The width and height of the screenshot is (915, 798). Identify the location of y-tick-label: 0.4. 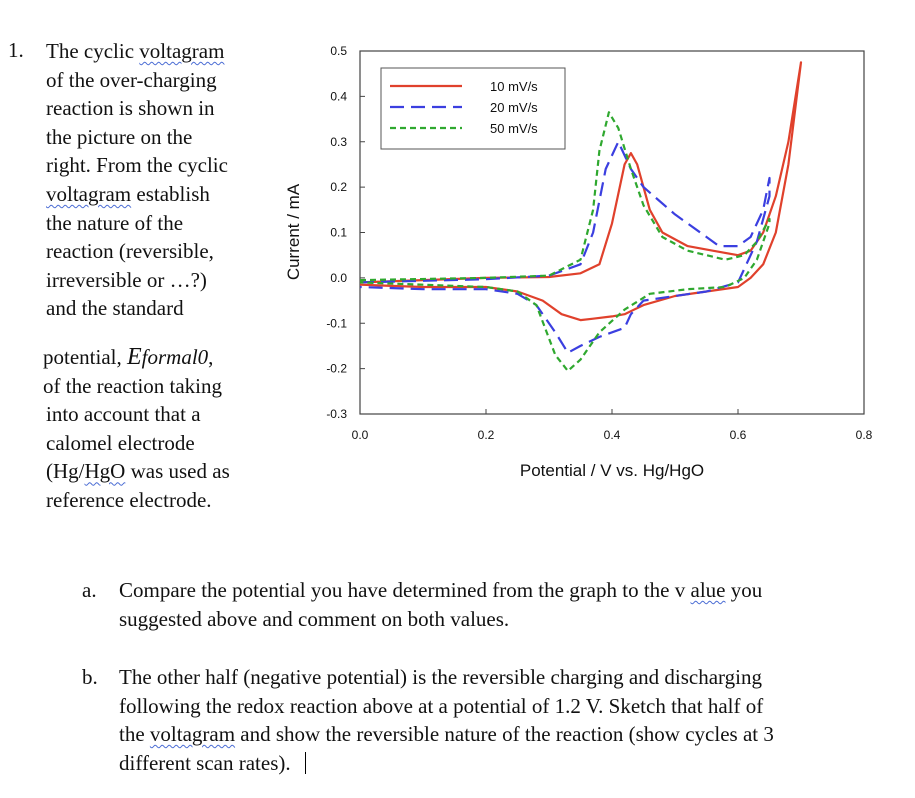
(338, 96).